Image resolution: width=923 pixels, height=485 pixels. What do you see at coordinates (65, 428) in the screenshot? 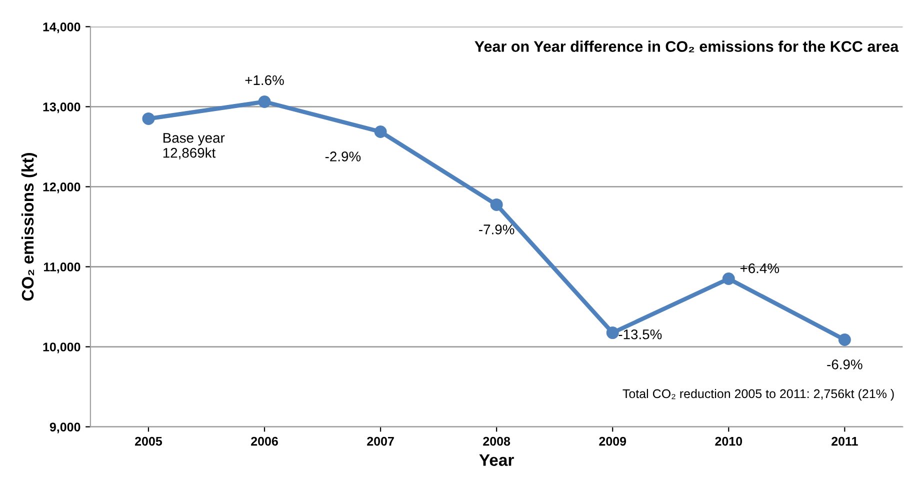
I see `y-tick-label: 9,000` at bounding box center [65, 428].